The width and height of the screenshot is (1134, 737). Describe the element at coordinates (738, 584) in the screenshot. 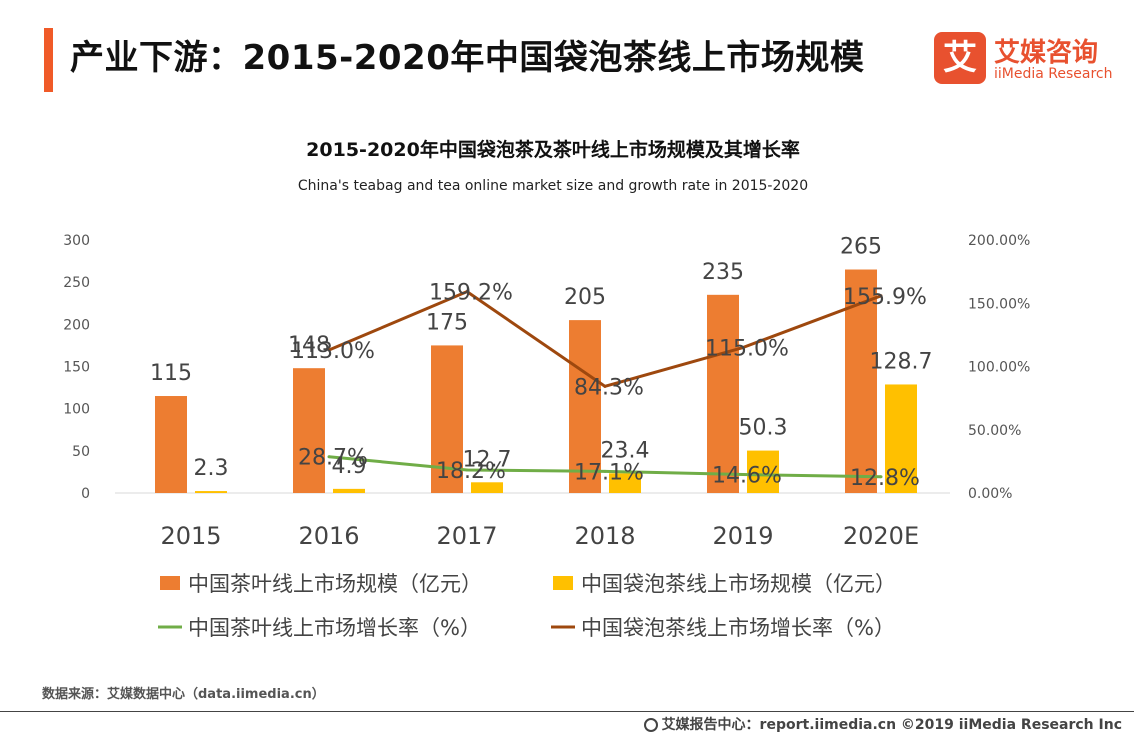

I see `legend-label: 中国袋泡茶线上市场规模（亿元）` at that location.